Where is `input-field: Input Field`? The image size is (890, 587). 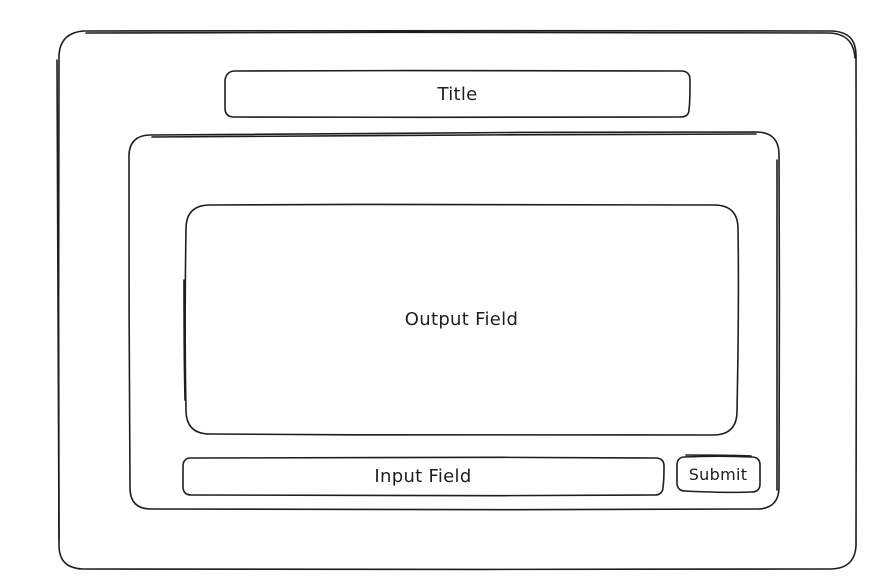
input-field: Input Field is located at coordinates (423, 476).